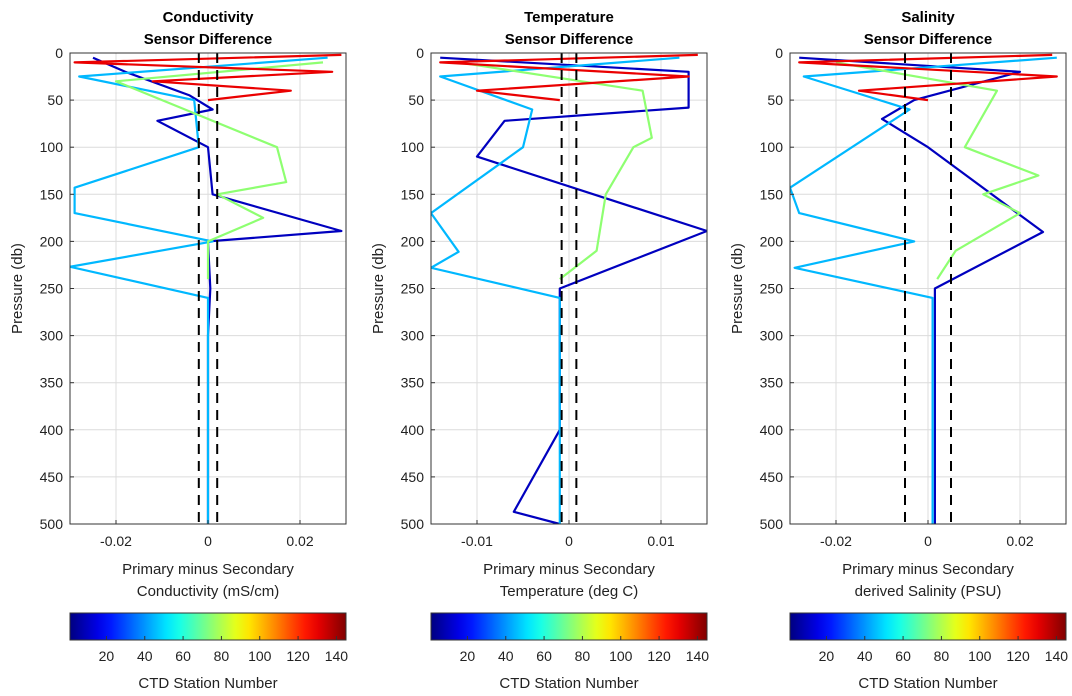  What do you see at coordinates (929, 652) in the screenshot?
I see `colorbar-3: 20 40 60 80 100 120 140 CTD Station Number` at bounding box center [929, 652].